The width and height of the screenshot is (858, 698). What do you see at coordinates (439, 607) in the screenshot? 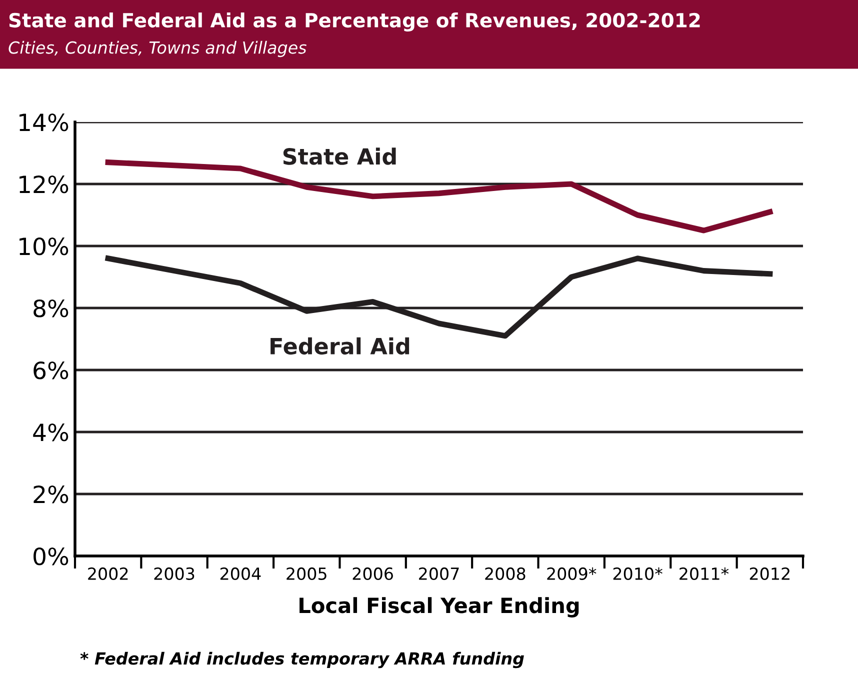
I see `x-axis-title: Local Fiscal Year Ending` at bounding box center [439, 607].